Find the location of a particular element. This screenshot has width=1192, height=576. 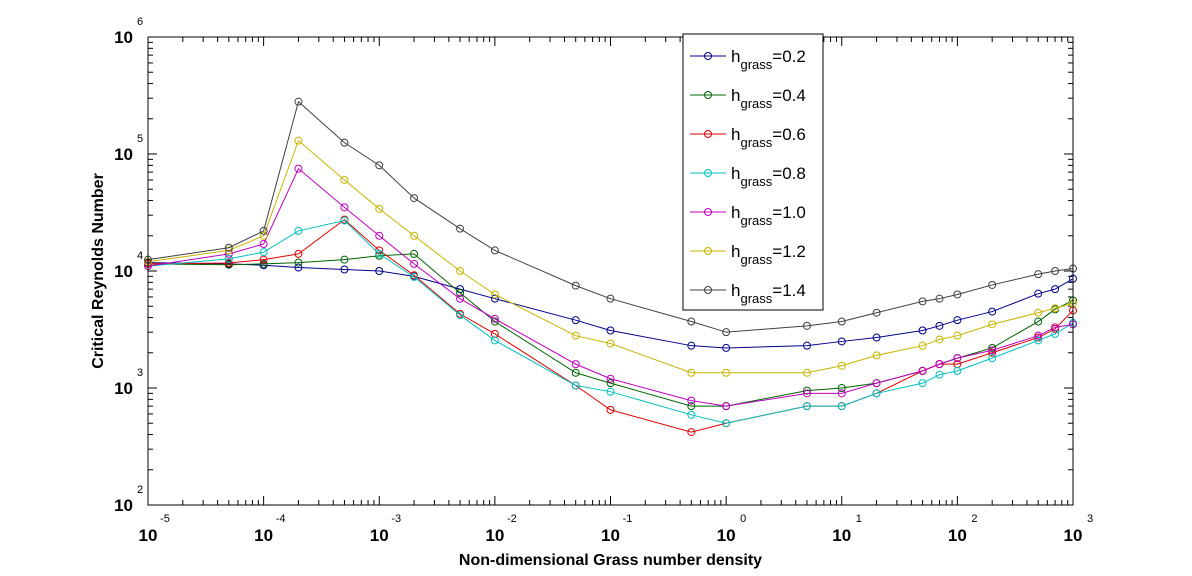

legend-label: hgrass=0.2 is located at coordinates (768, 59).